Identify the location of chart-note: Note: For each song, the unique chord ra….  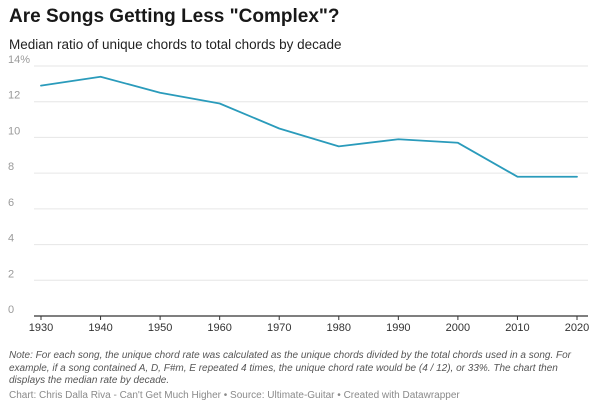
(290, 368).